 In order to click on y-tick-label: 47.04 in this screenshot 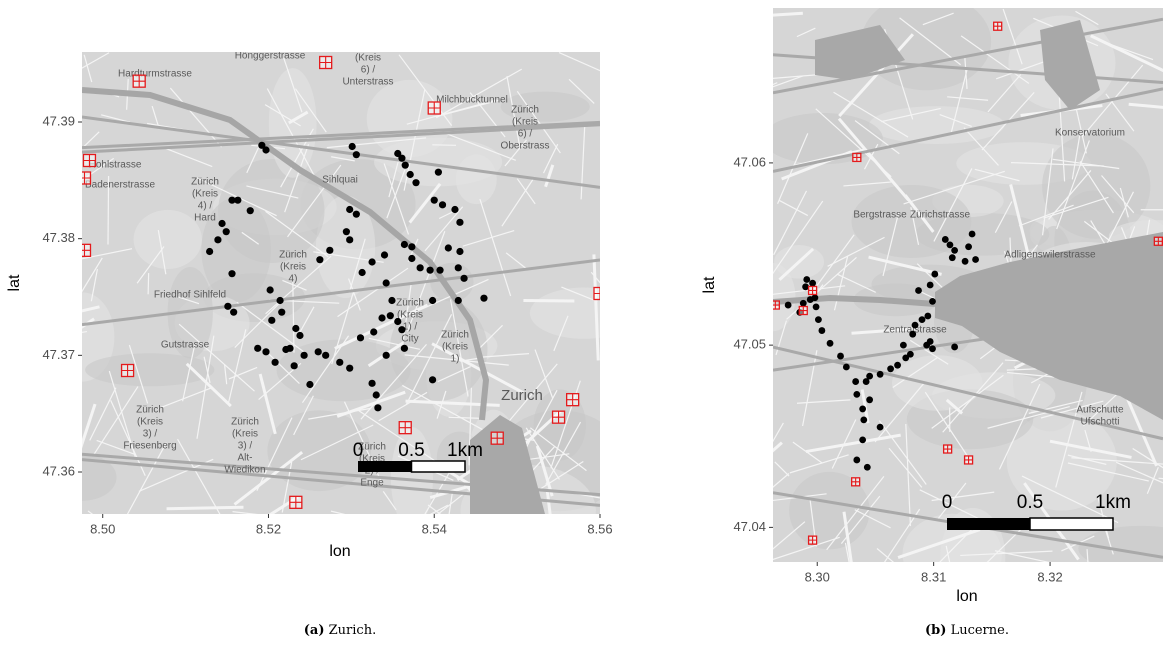, I will do `click(749, 526)`.